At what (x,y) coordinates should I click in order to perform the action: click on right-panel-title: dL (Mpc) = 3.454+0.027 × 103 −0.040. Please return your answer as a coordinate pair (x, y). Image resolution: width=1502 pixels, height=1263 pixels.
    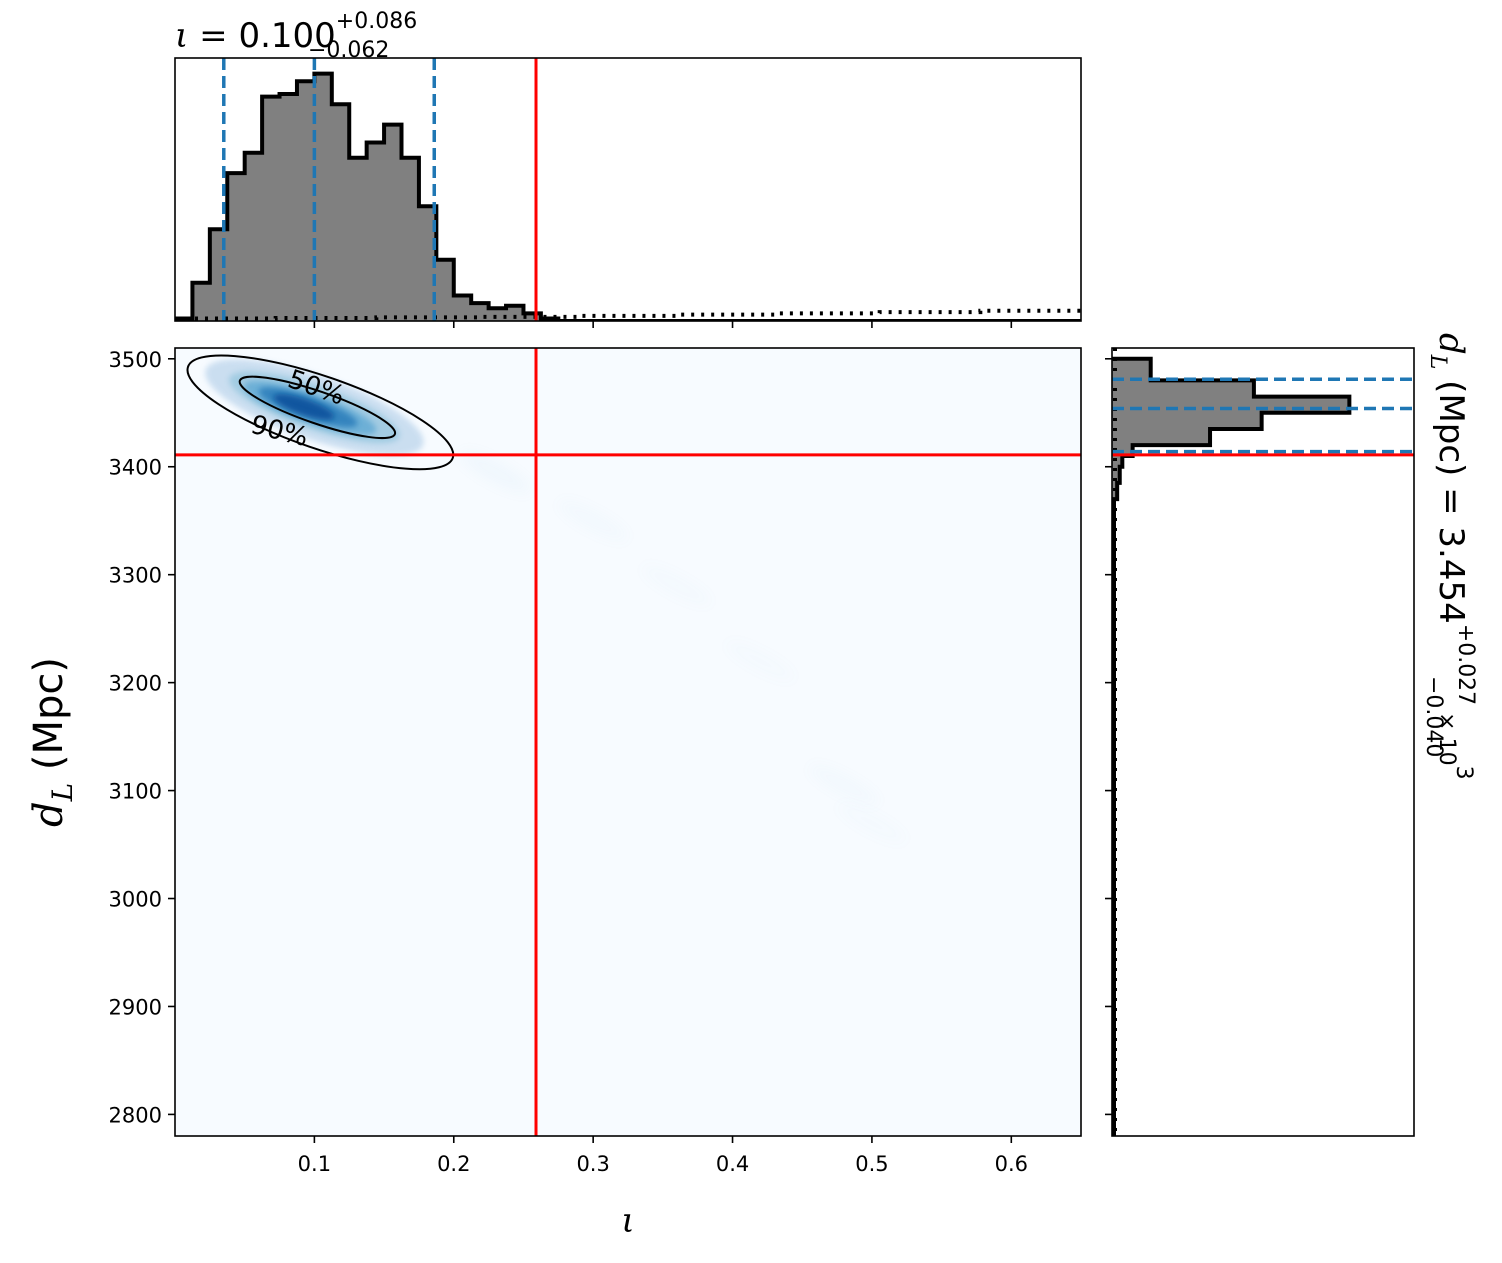
    Looking at the image, I should click on (1449, 556).